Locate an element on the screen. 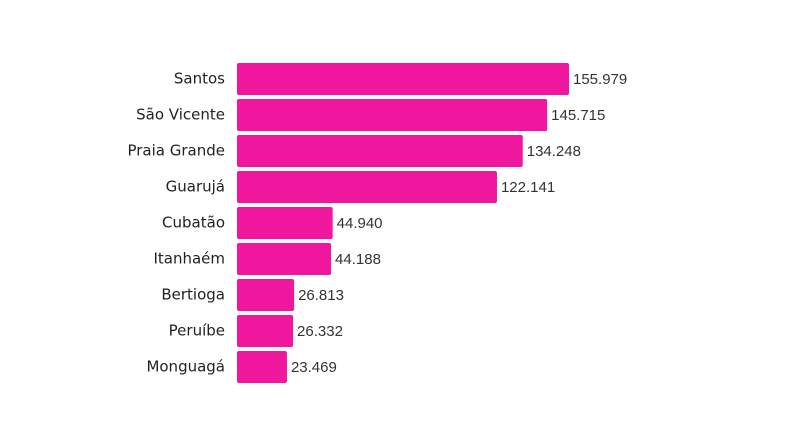 This screenshot has height=445, width=800. value-label: 155.979 is located at coordinates (600, 79).